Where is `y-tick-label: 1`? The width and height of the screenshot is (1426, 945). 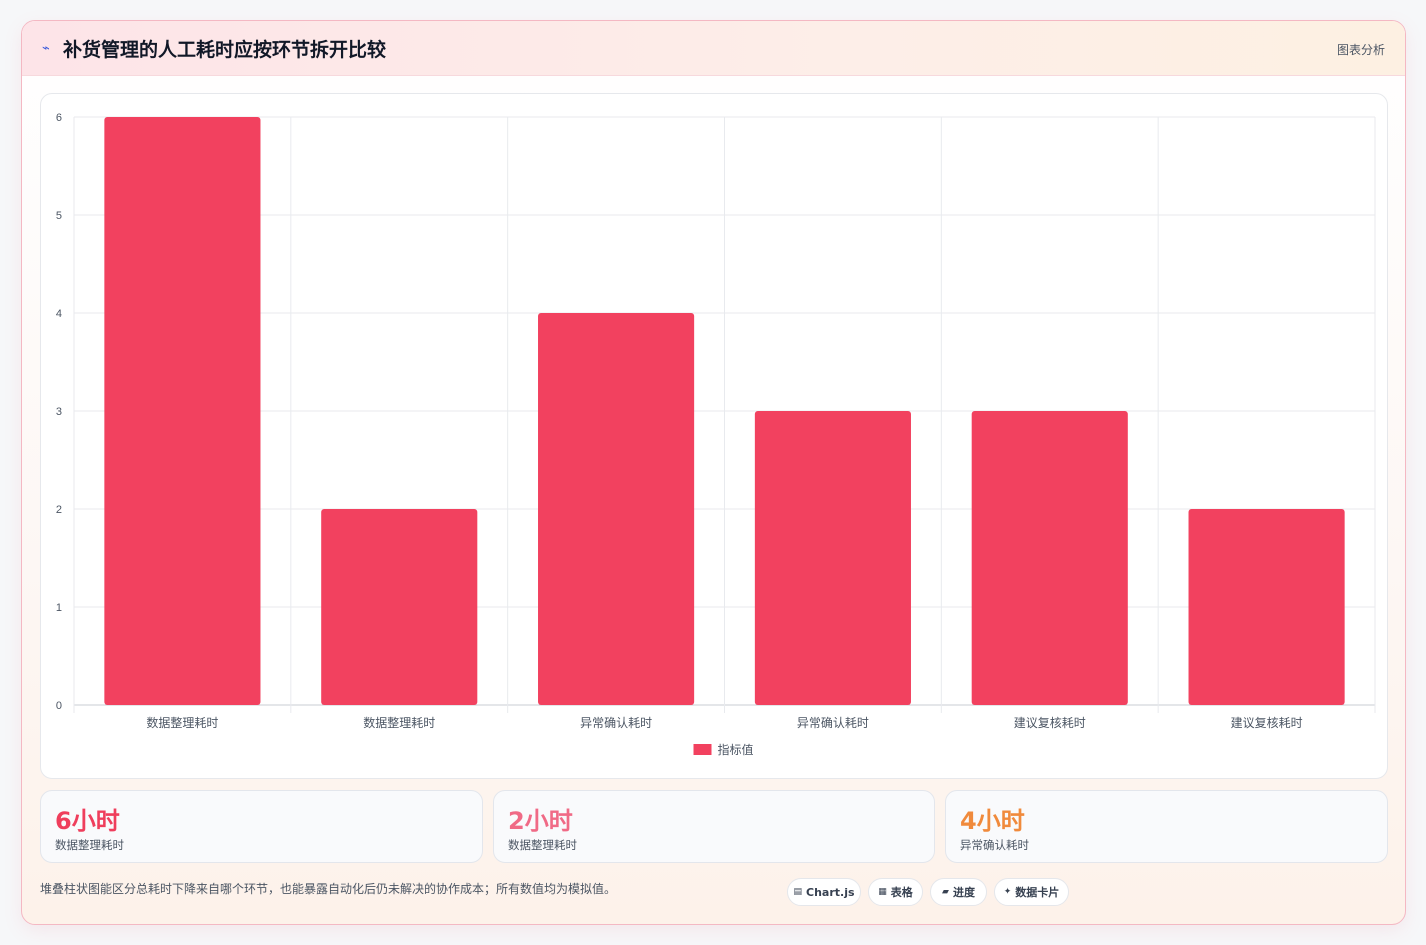
y-tick-label: 1 is located at coordinates (59, 608).